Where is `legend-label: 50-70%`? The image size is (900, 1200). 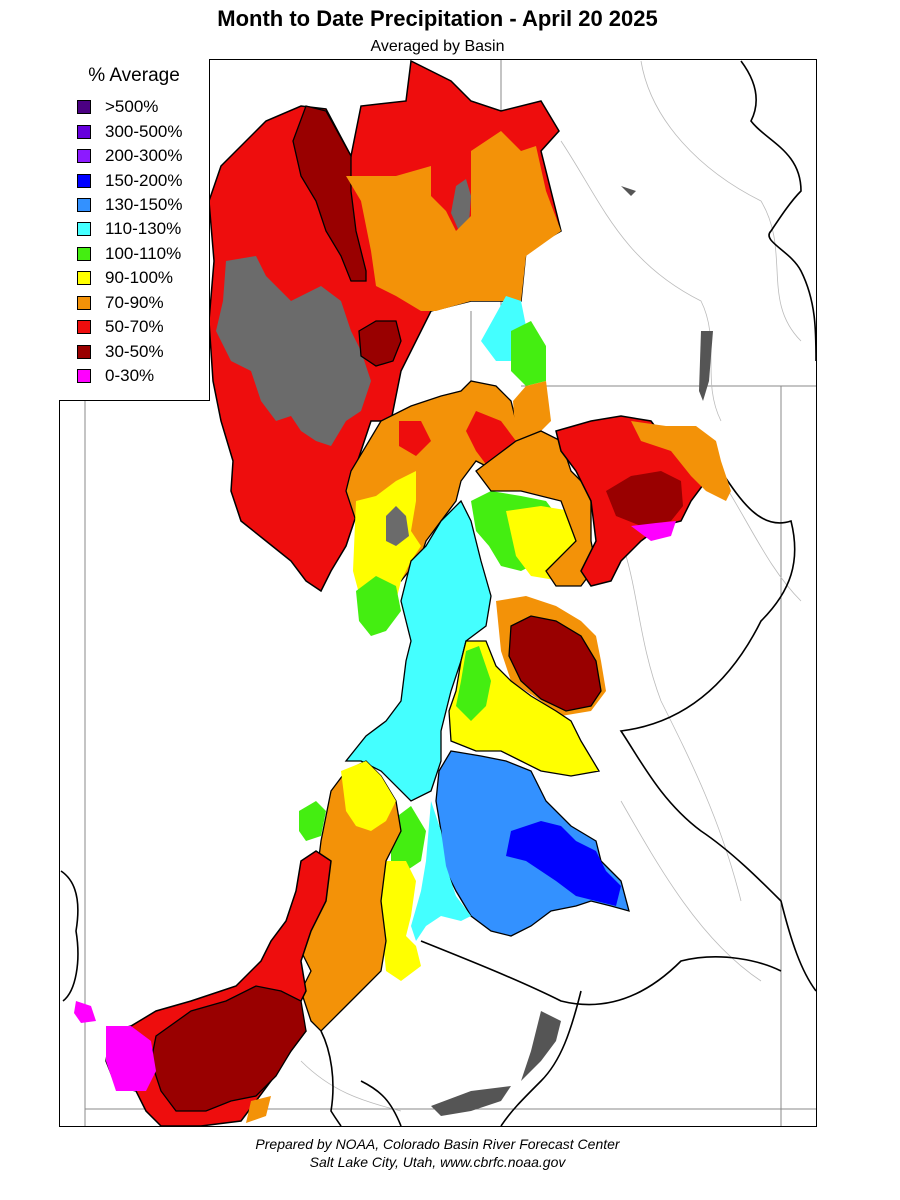 legend-label: 50-70% is located at coordinates (134, 326).